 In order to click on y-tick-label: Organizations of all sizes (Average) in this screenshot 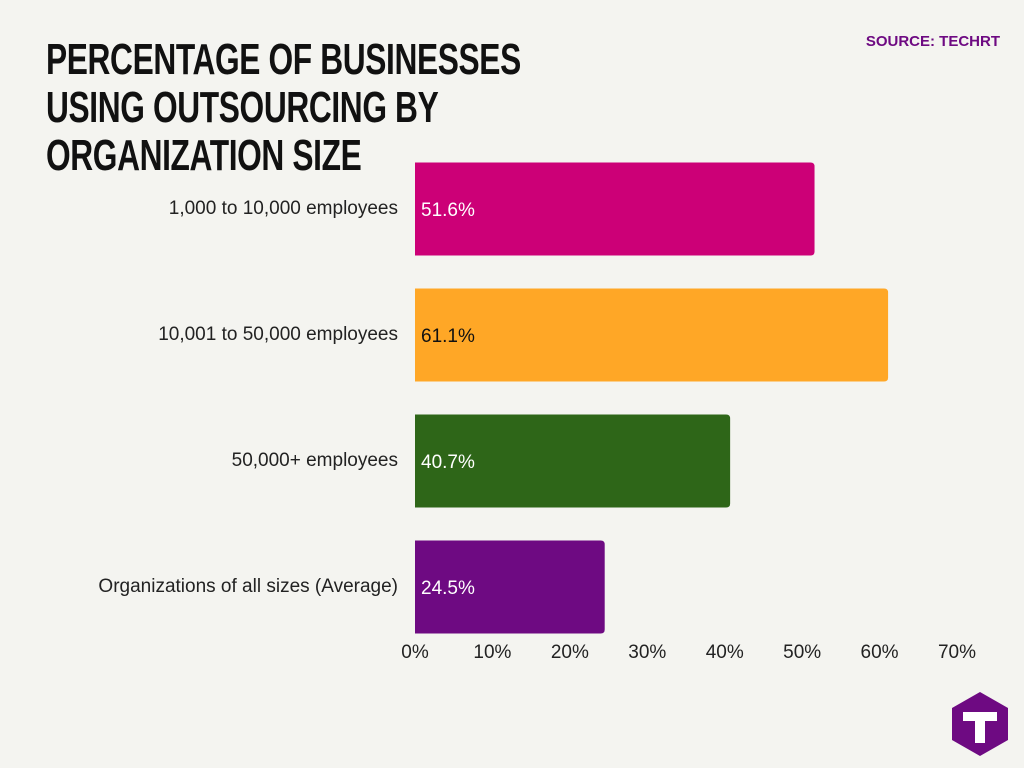, I will do `click(248, 586)`.